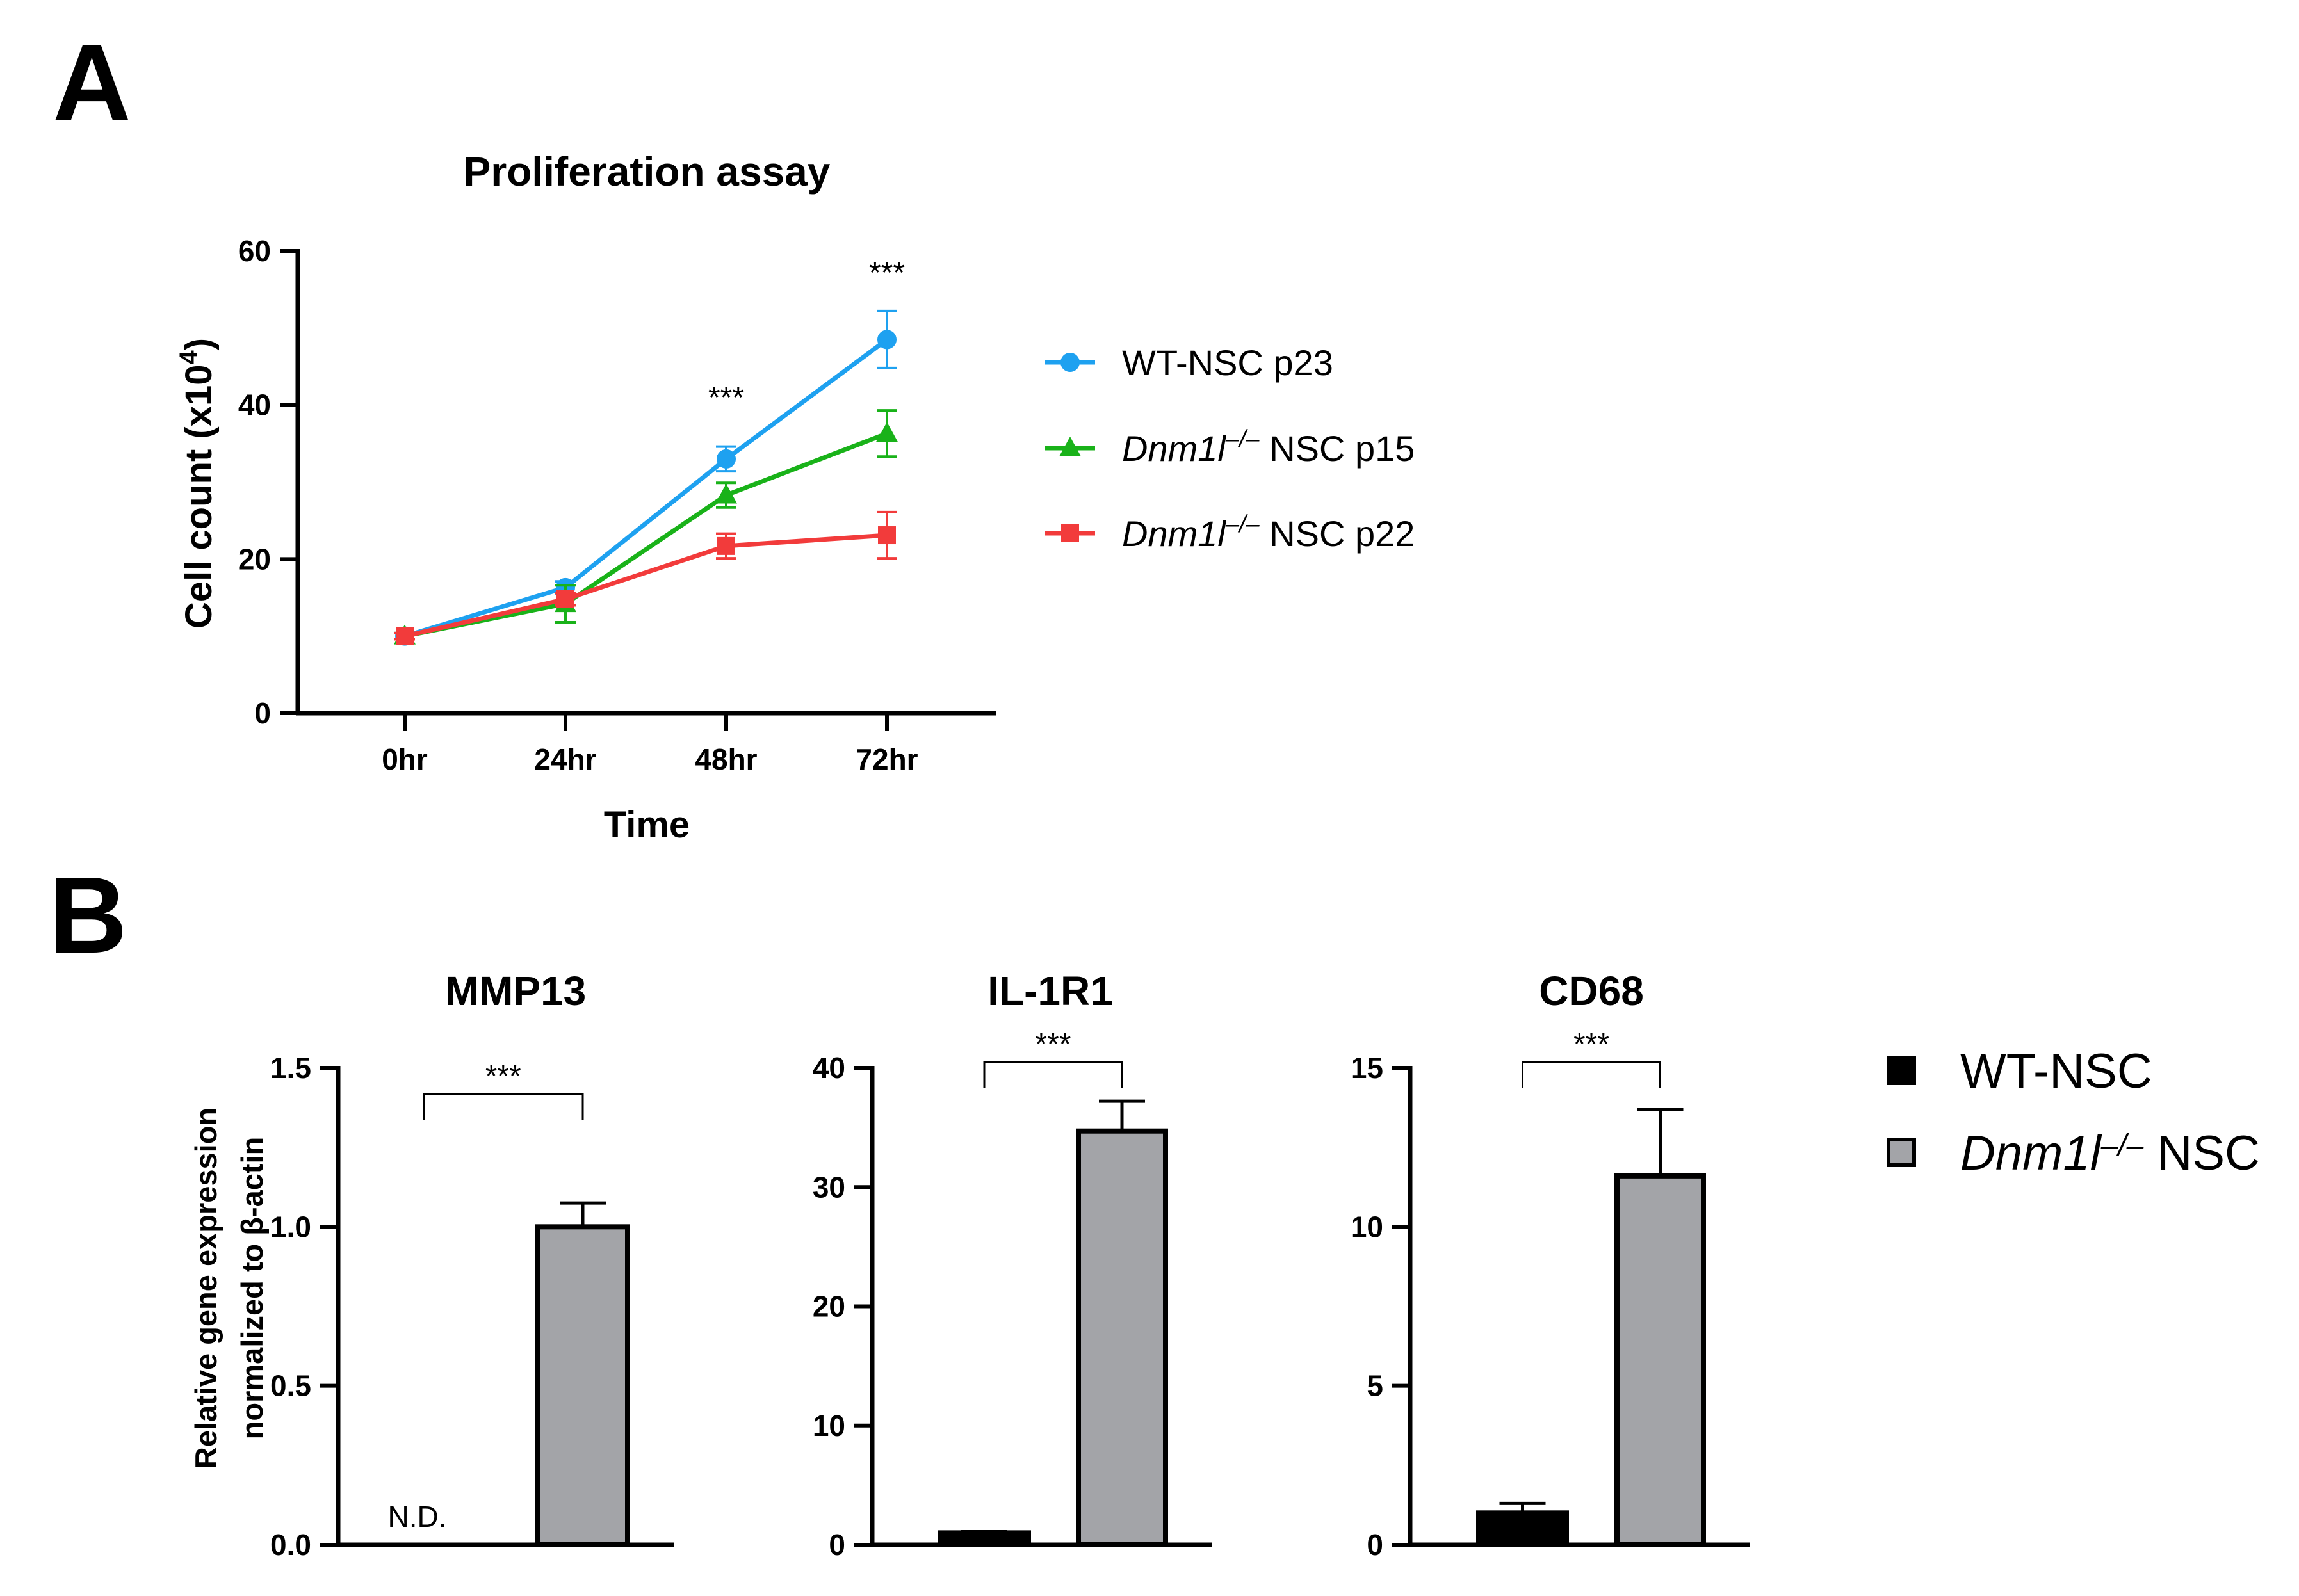  What do you see at coordinates (290, 1386) in the screenshot?
I see `y-tick-label: 0.5` at bounding box center [290, 1386].